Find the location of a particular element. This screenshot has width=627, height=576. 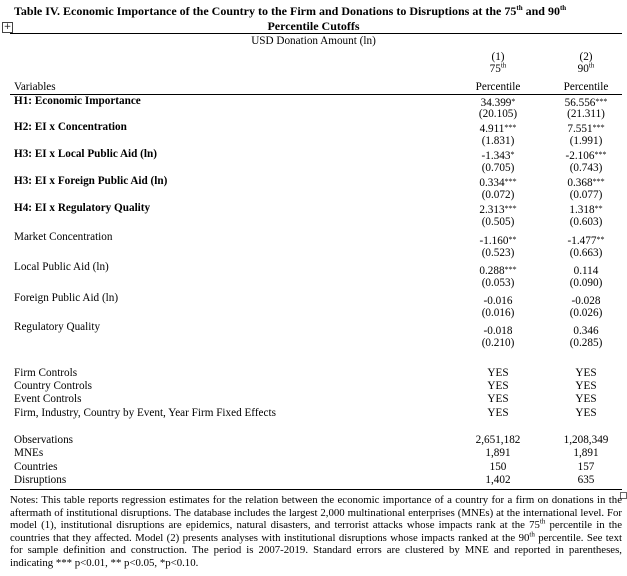

std-error: (20.105) is located at coordinates (498, 114).